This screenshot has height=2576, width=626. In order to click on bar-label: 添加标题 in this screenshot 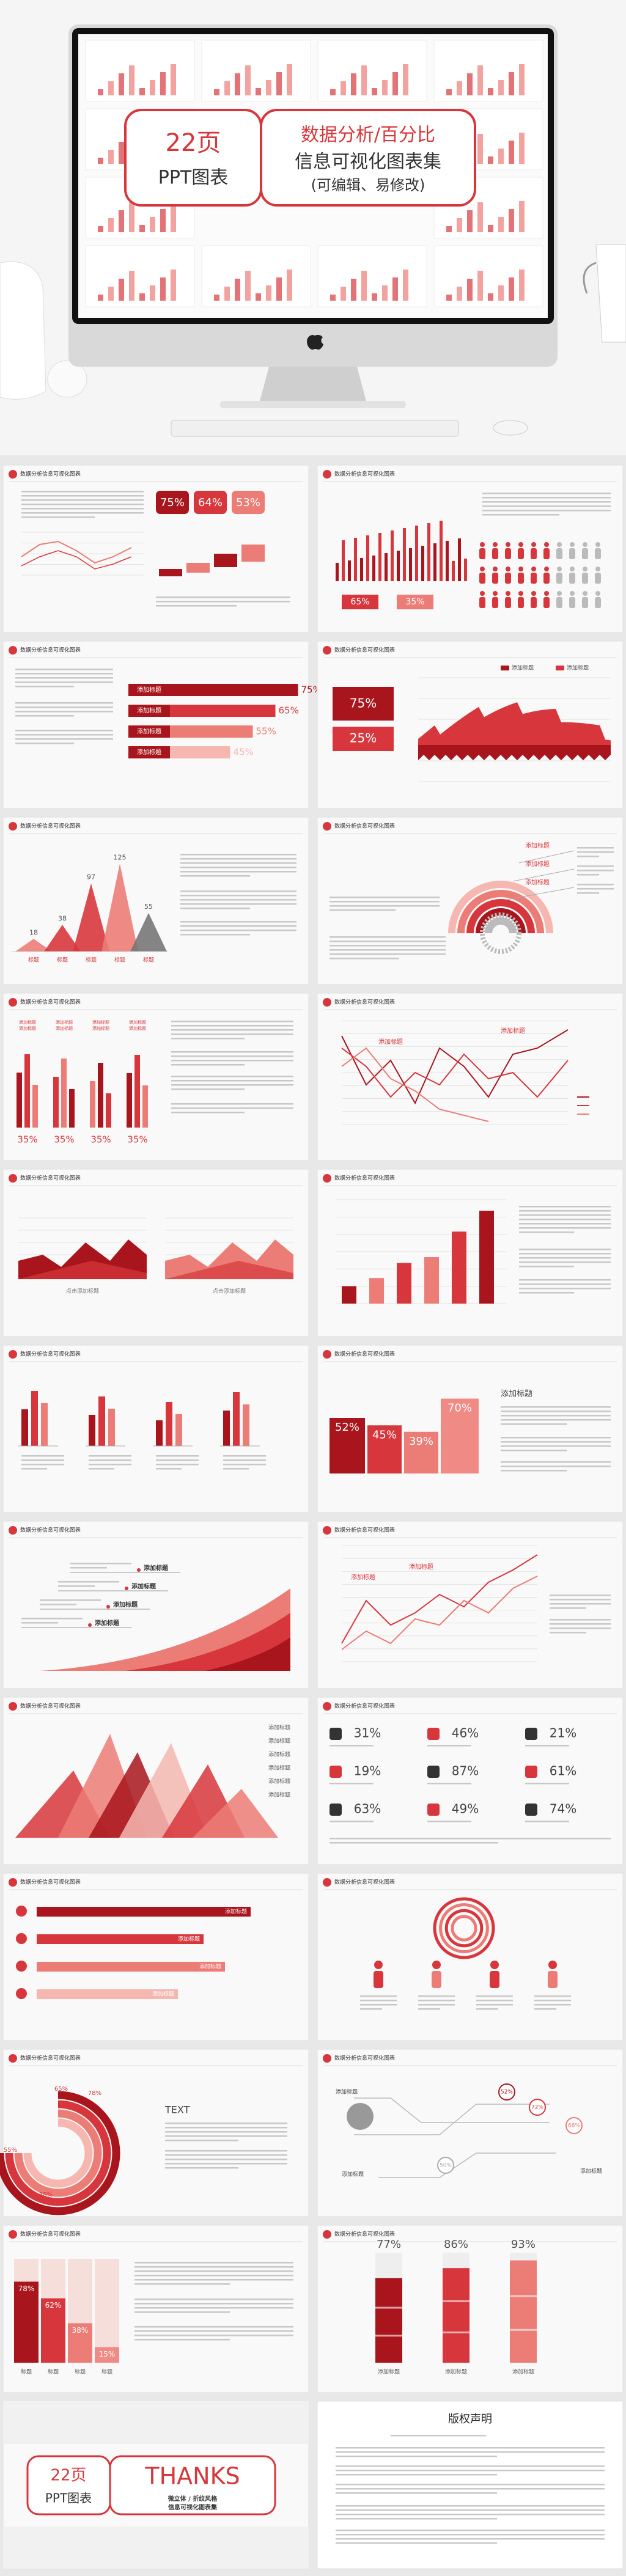, I will do `click(210, 1966)`.